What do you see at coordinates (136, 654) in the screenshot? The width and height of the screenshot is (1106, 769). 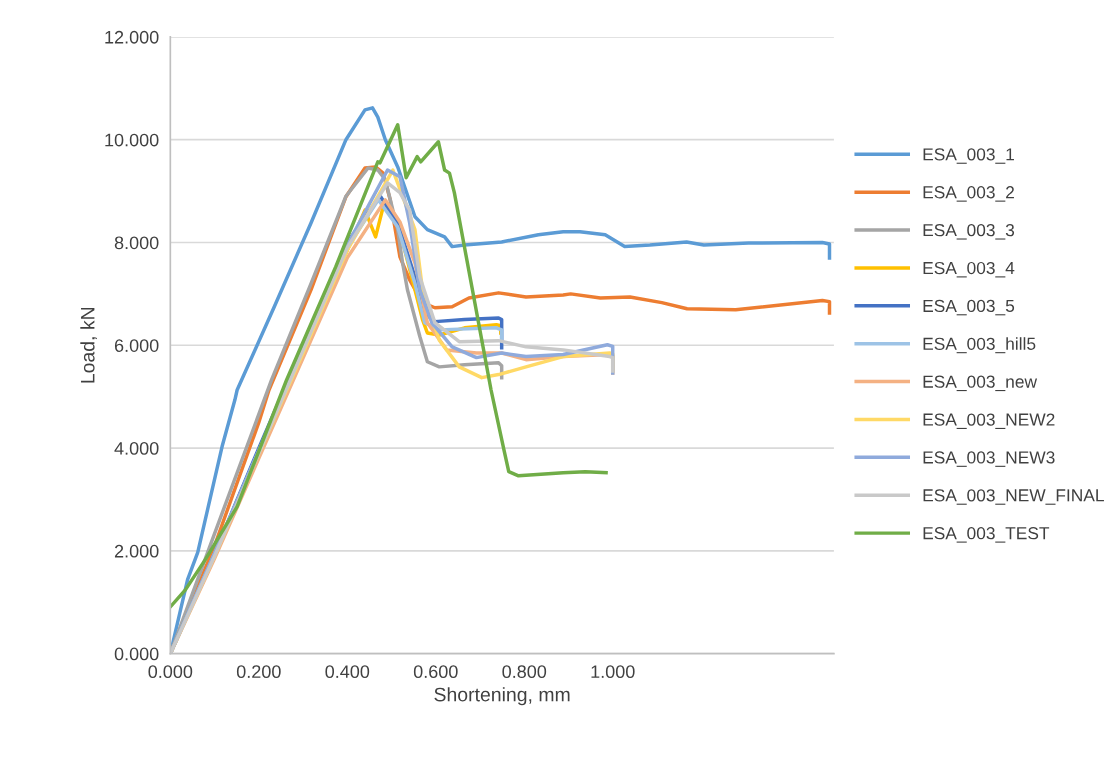 I see `y-tick-label: 0.000` at bounding box center [136, 654].